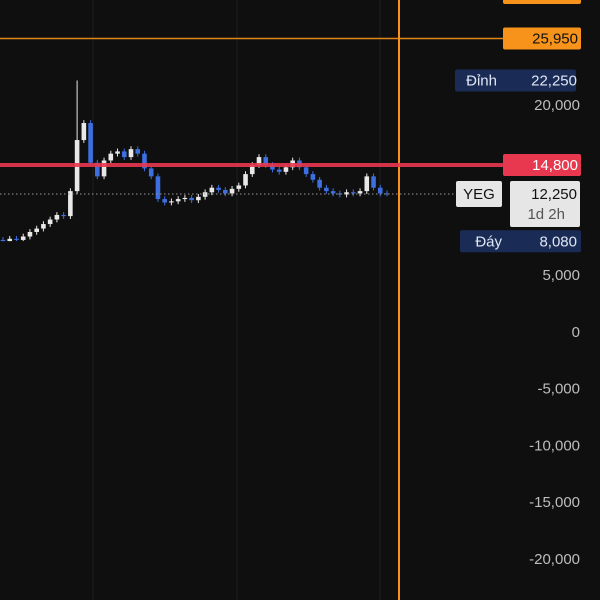 Image resolution: width=600 pixels, height=600 pixels. What do you see at coordinates (554, 502) in the screenshot?
I see `y-tick-label: -15,000` at bounding box center [554, 502].